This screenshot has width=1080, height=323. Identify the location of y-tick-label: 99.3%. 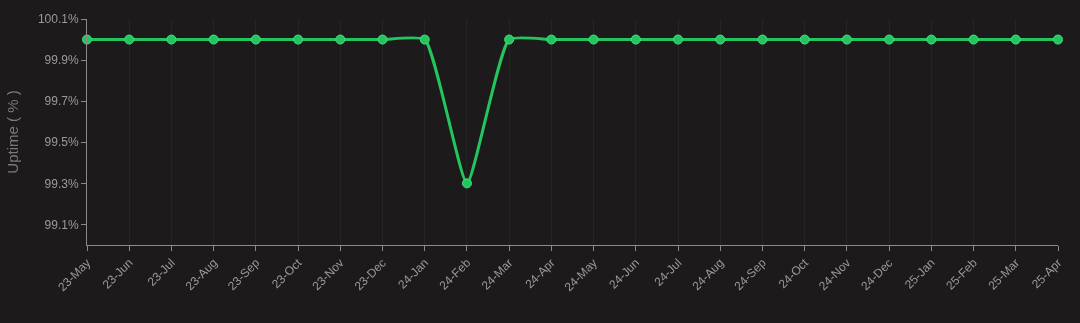
(61, 183).